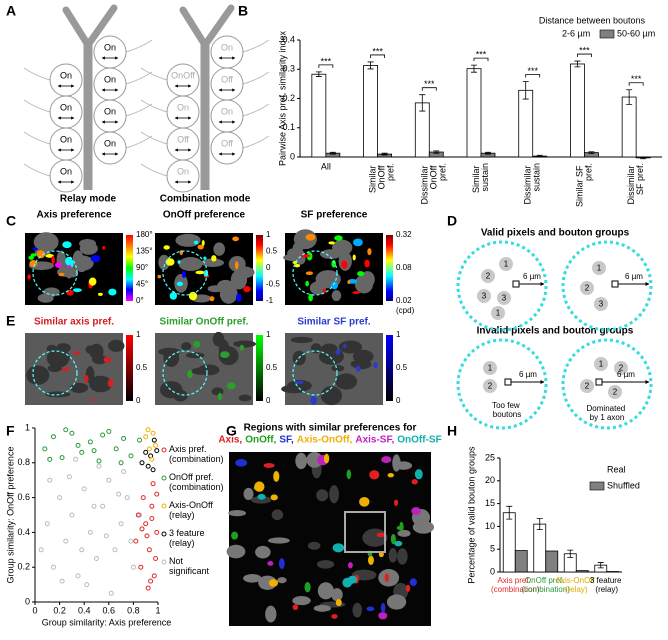 The width and height of the screenshot is (668, 640). I want to click on legend-label: Axis pref. (combination), so click(196, 454).